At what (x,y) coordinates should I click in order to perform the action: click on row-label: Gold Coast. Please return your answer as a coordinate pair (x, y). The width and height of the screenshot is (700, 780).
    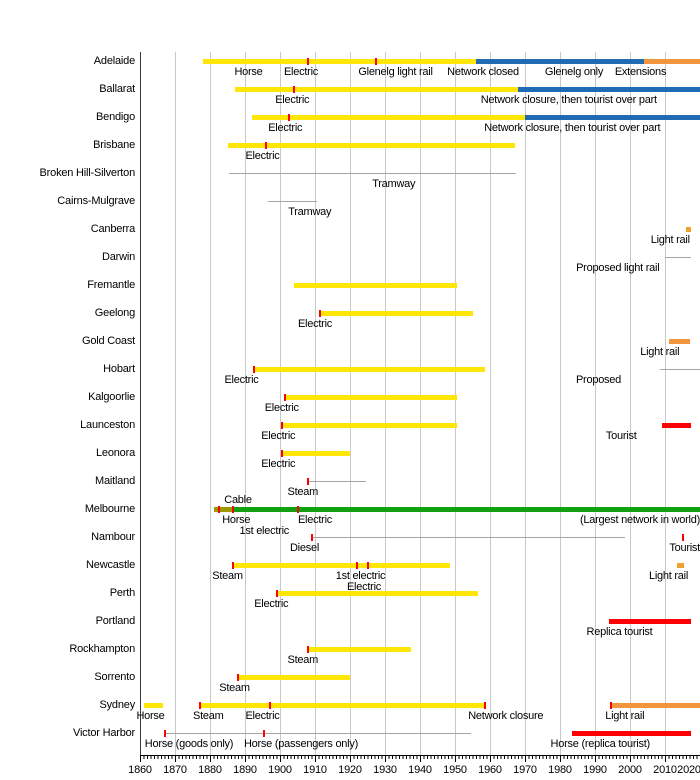
    Looking at the image, I should click on (108, 341).